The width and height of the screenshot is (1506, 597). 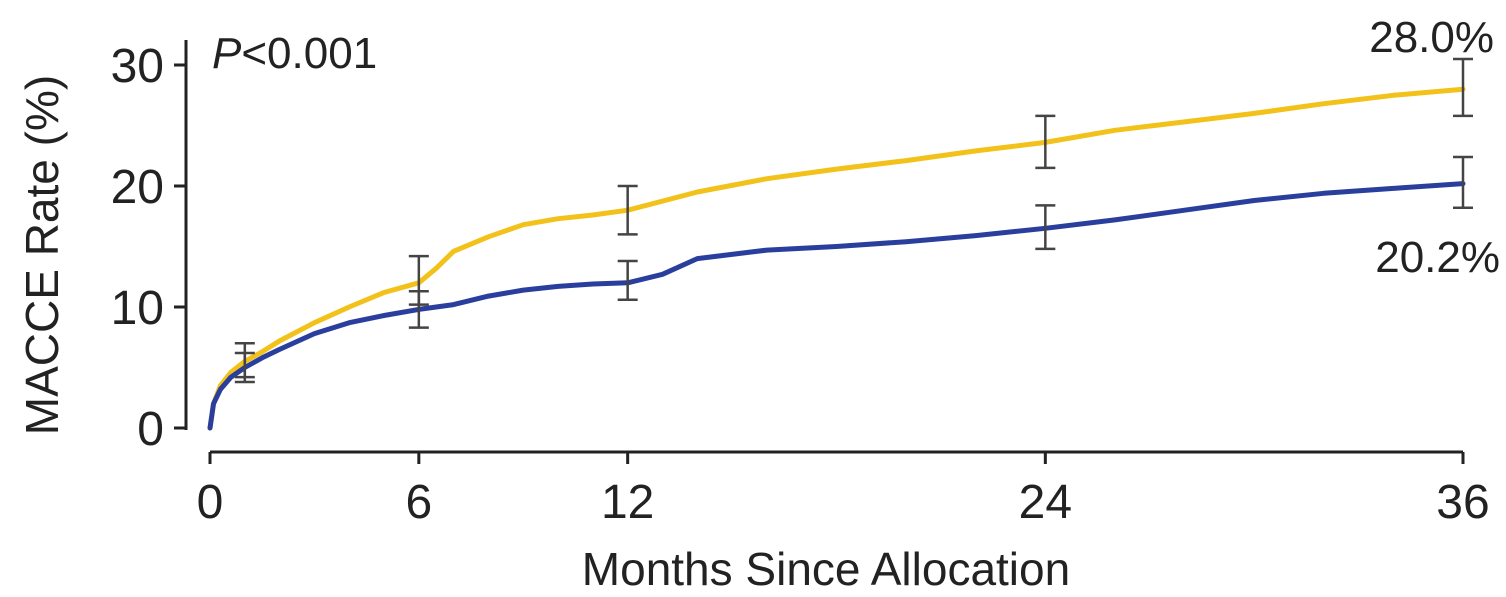 I want to click on y-axis-title: MACCE Rate (%), so click(x=42, y=255).